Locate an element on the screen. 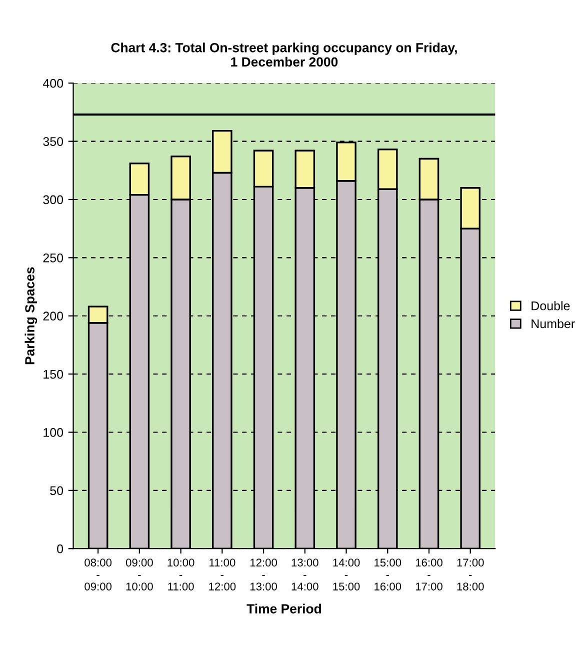 The height and width of the screenshot is (665, 586). y-tick-label: 200 is located at coordinates (53, 316).